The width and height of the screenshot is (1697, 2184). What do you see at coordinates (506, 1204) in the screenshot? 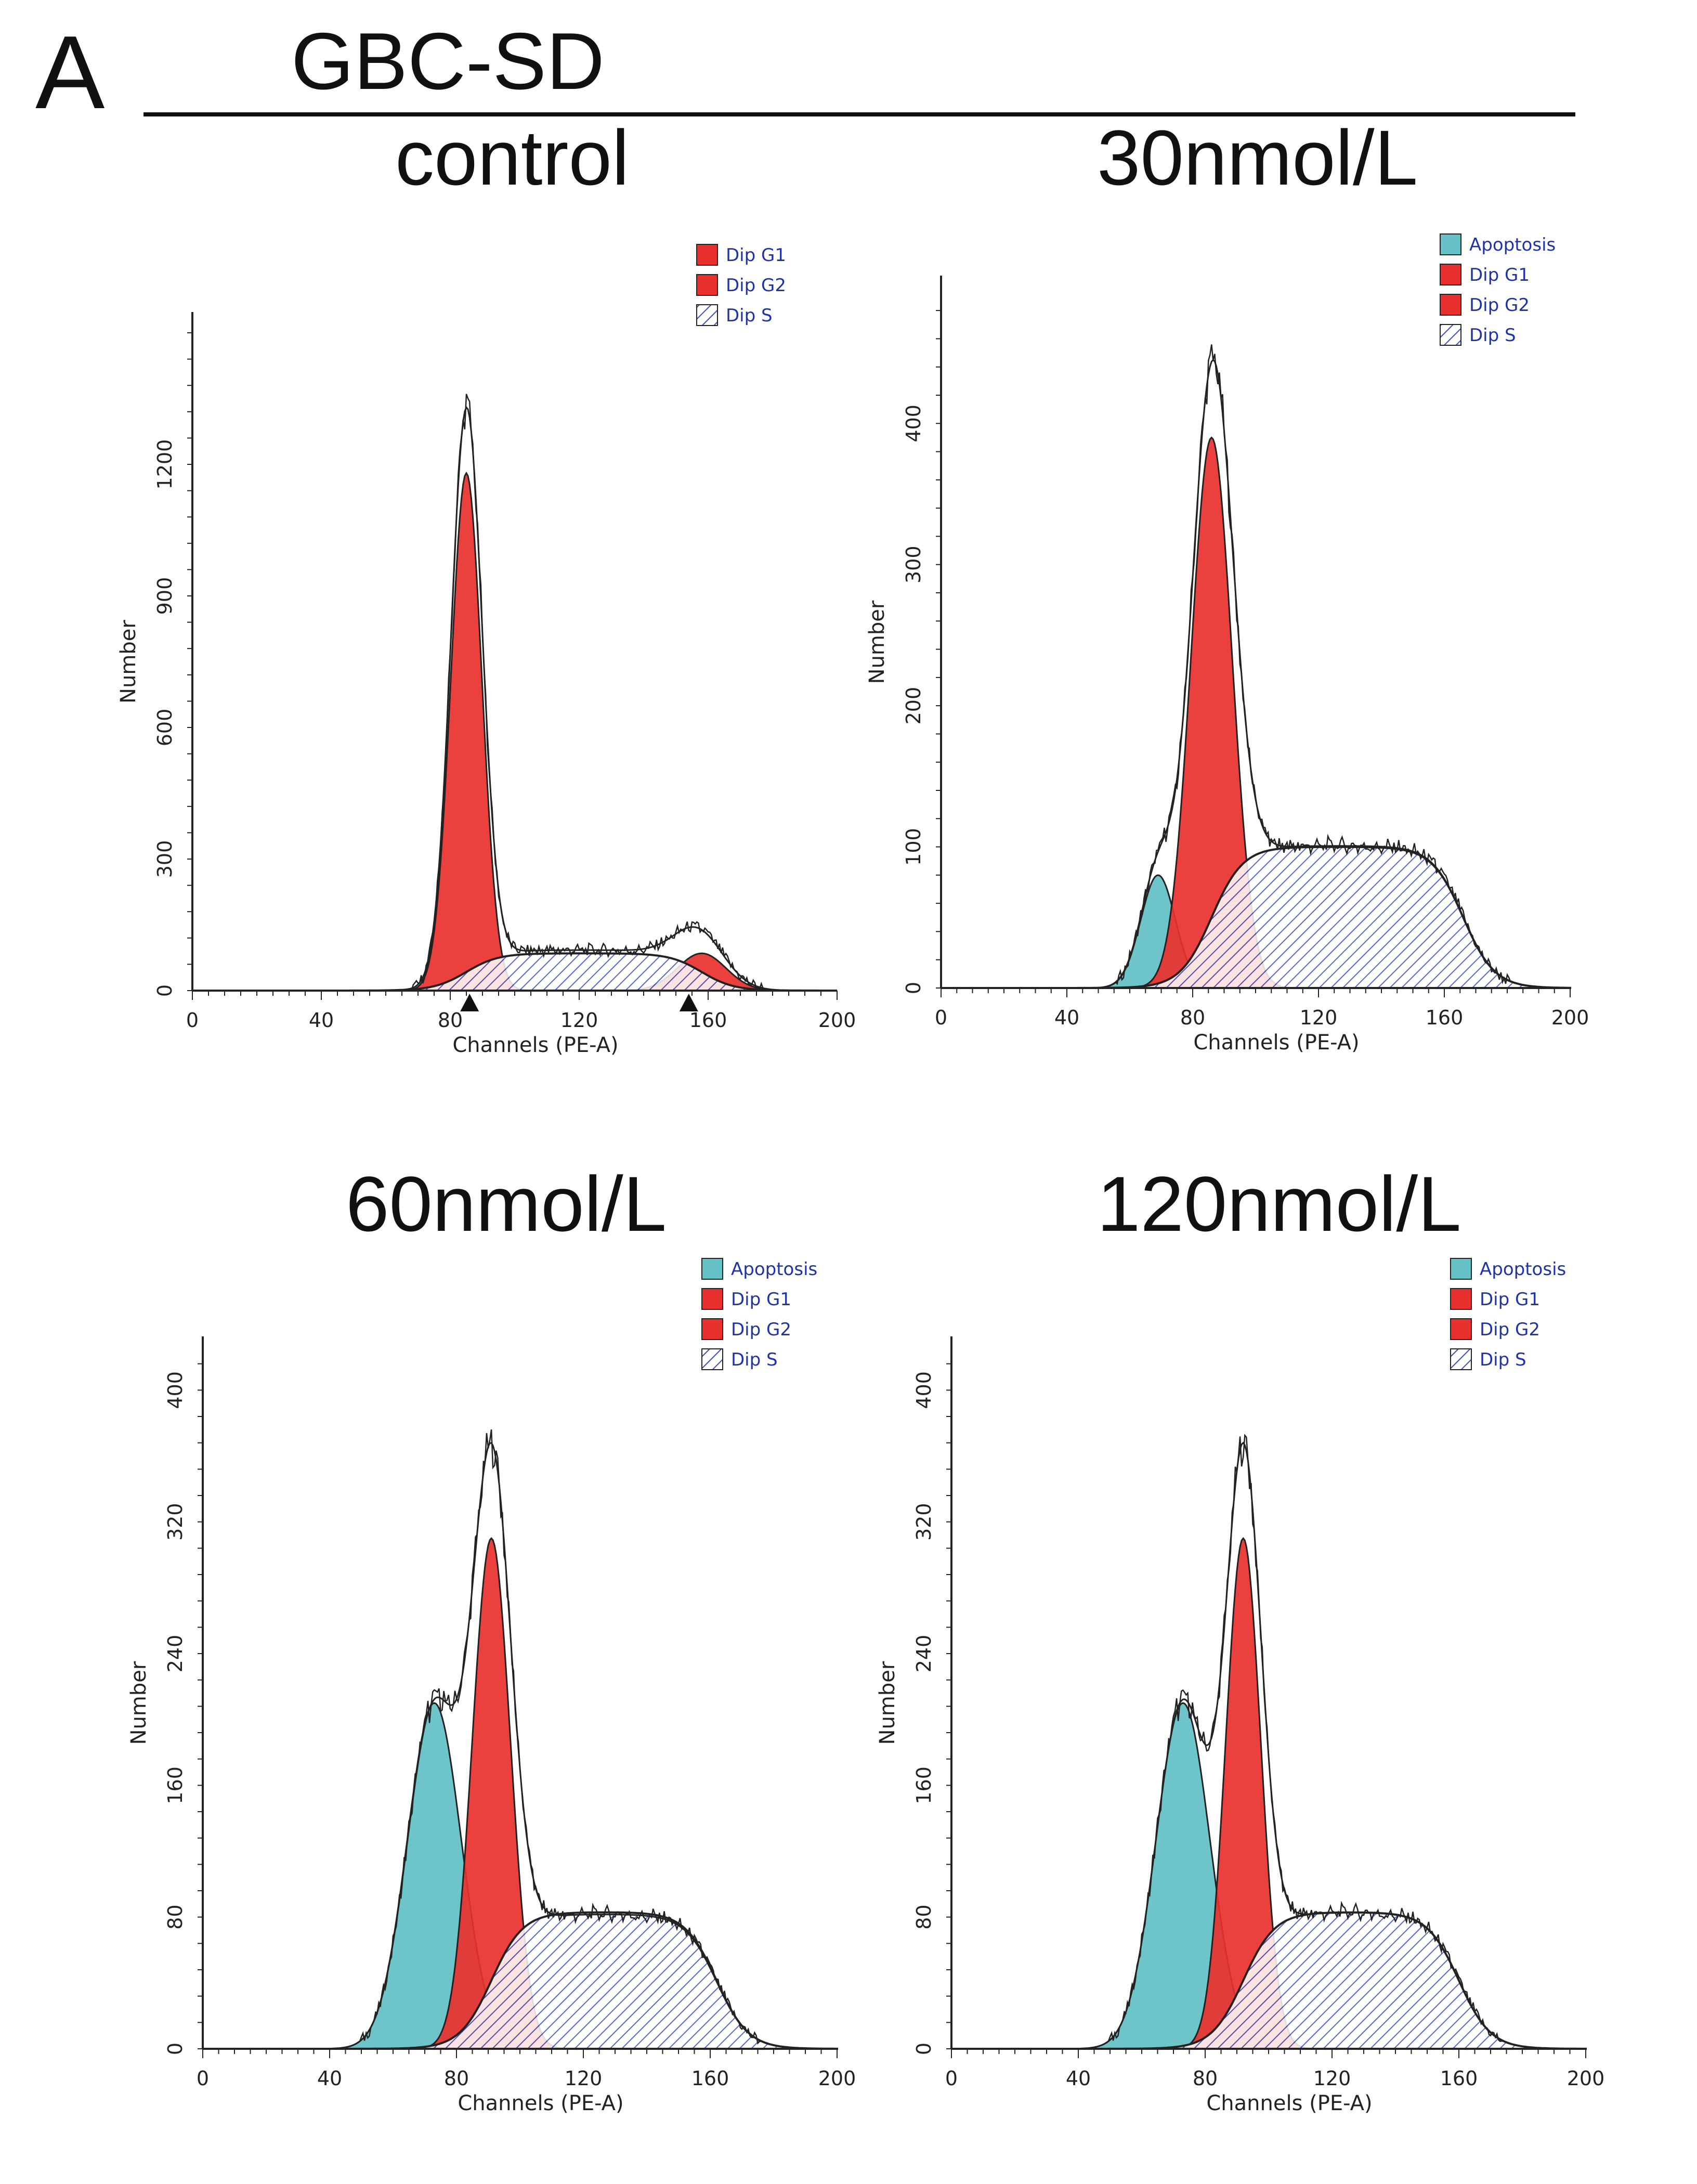
I see `chart-title-60nmol: 60nmol/L` at bounding box center [506, 1204].